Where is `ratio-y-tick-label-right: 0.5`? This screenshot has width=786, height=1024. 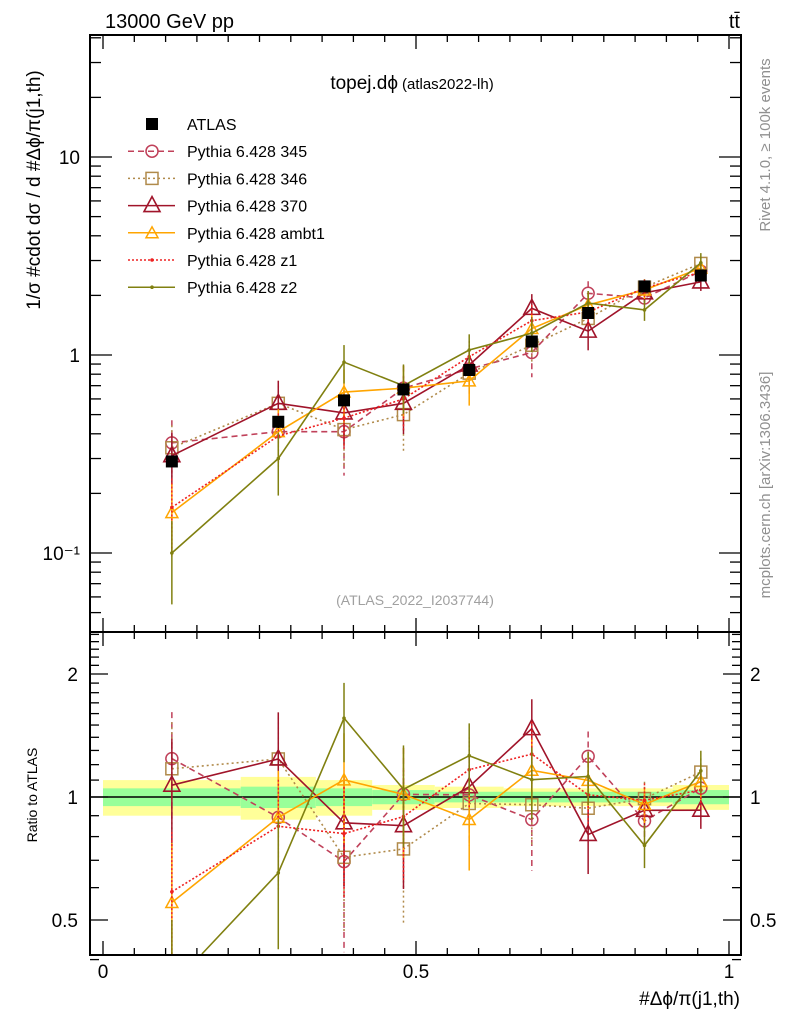
ratio-y-tick-label-right: 0.5 is located at coordinates (763, 921).